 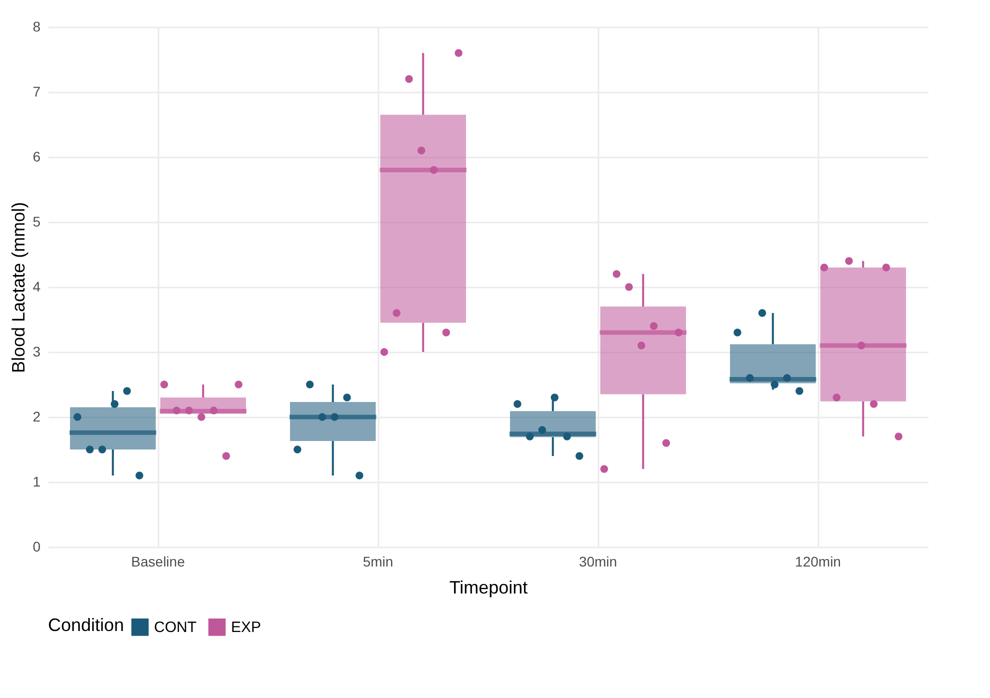 I want to click on y-tick-label: 0, so click(x=36, y=546).